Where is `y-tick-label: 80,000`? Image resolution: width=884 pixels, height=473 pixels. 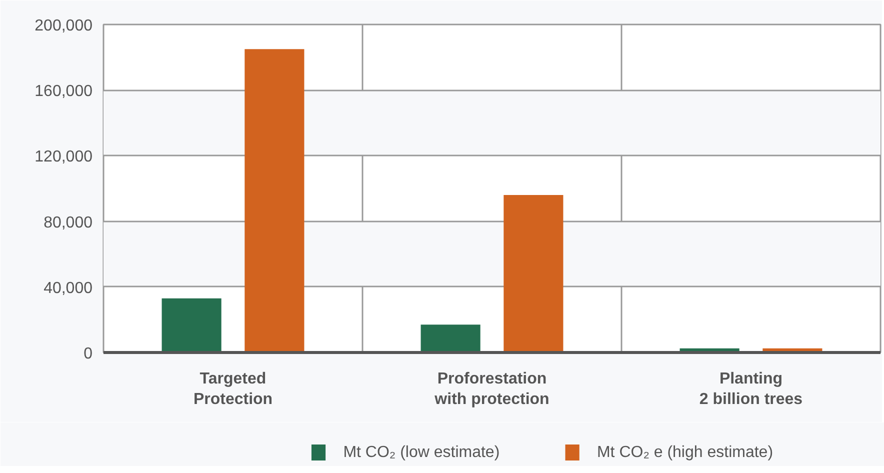 y-tick-label: 80,000 is located at coordinates (68, 223).